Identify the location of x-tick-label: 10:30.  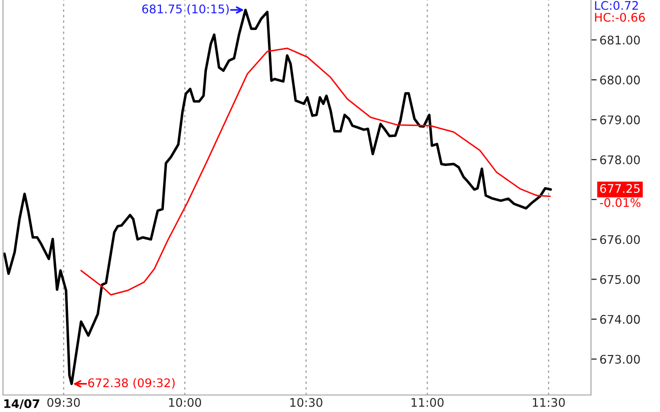
(306, 402).